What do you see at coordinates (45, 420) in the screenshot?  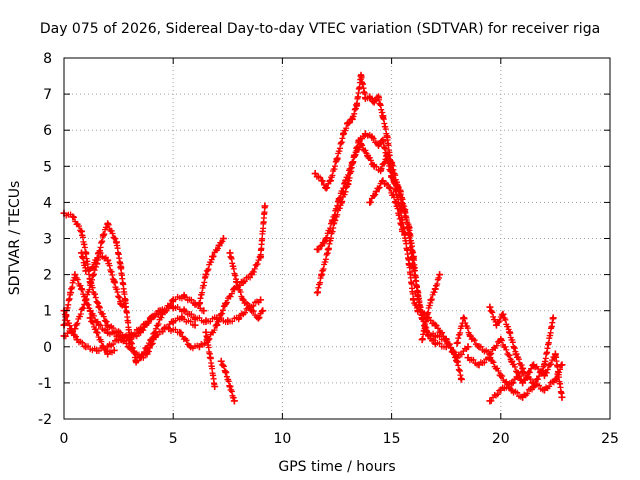 I see `y-tick-label: -2` at bounding box center [45, 420].